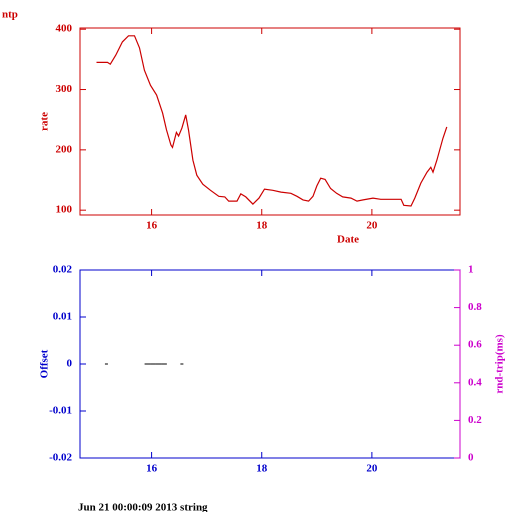  Describe the element at coordinates (348, 240) in the screenshot. I see `x-axis-label: Date` at that location.